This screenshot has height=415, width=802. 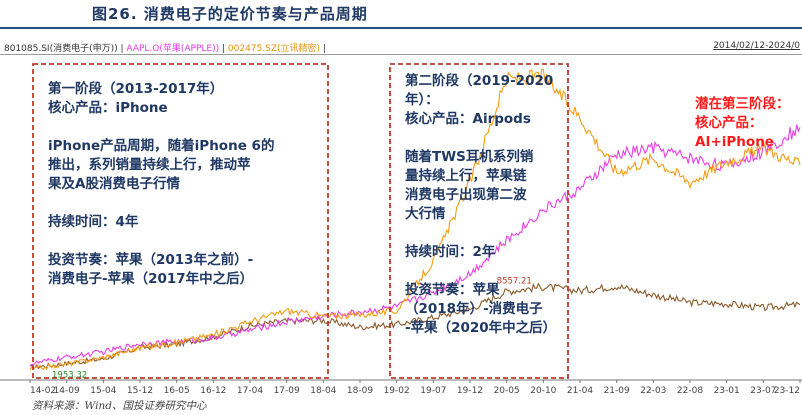 I want to click on legend-sep-3: |, so click(x=323, y=49).